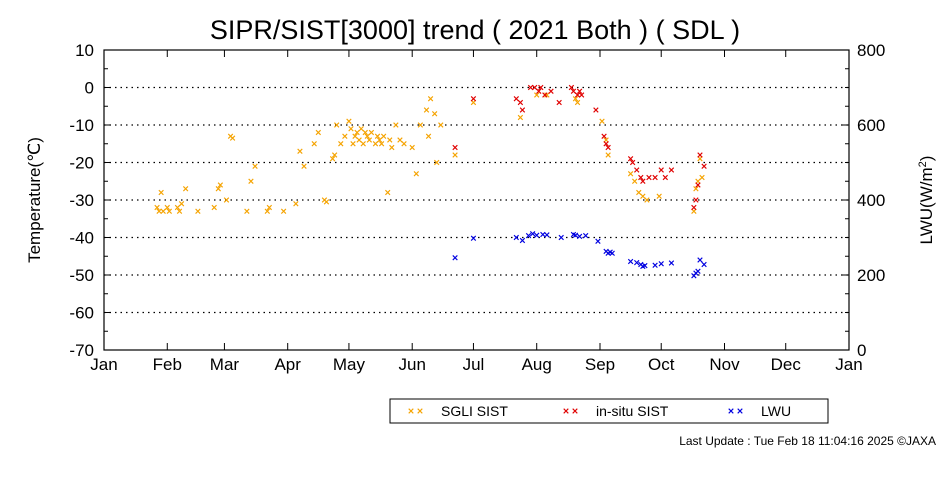  I want to click on y-tick-label-left: 0, so click(89, 88).